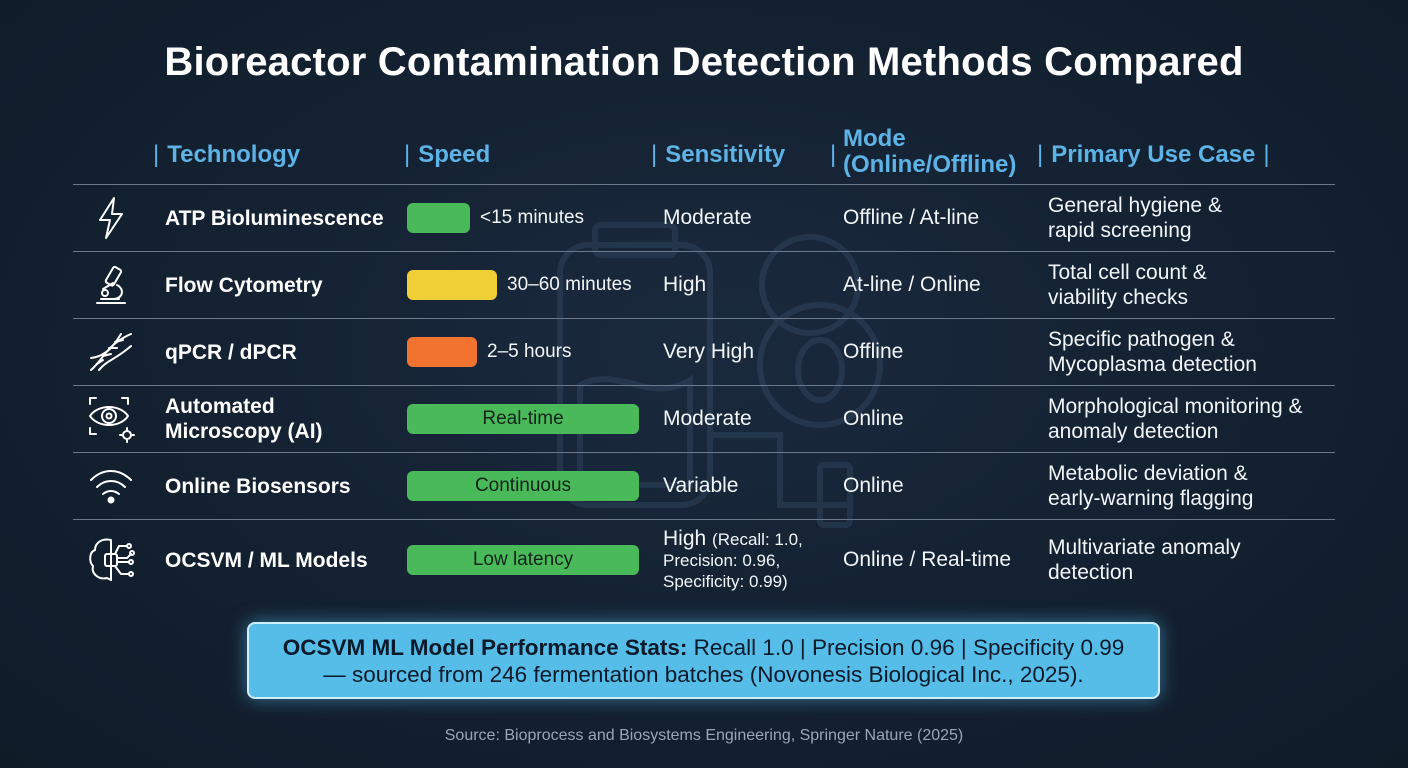 This screenshot has width=1408, height=768. I want to click on technology-cell: ATP Bioluminescence, so click(274, 218).